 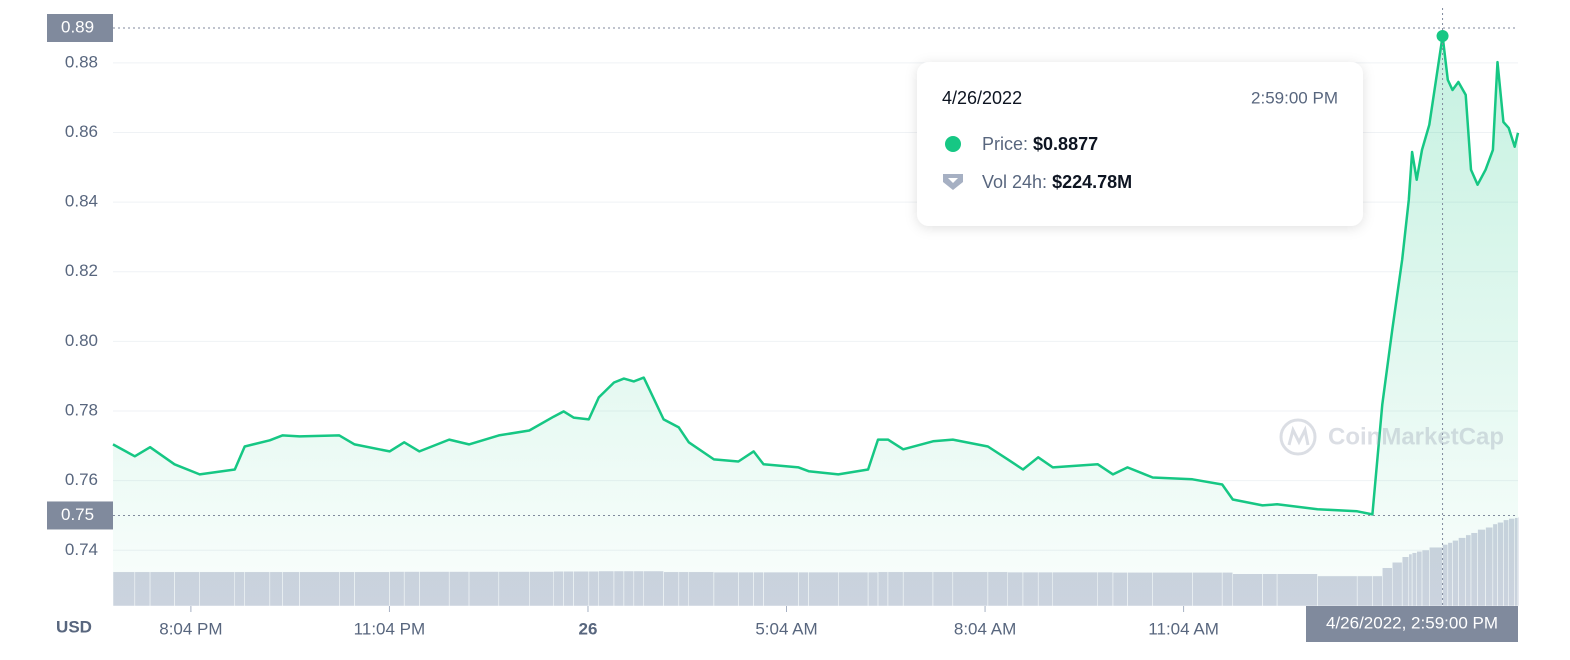 I want to click on max-marker-label: 0.89, so click(x=77, y=26).